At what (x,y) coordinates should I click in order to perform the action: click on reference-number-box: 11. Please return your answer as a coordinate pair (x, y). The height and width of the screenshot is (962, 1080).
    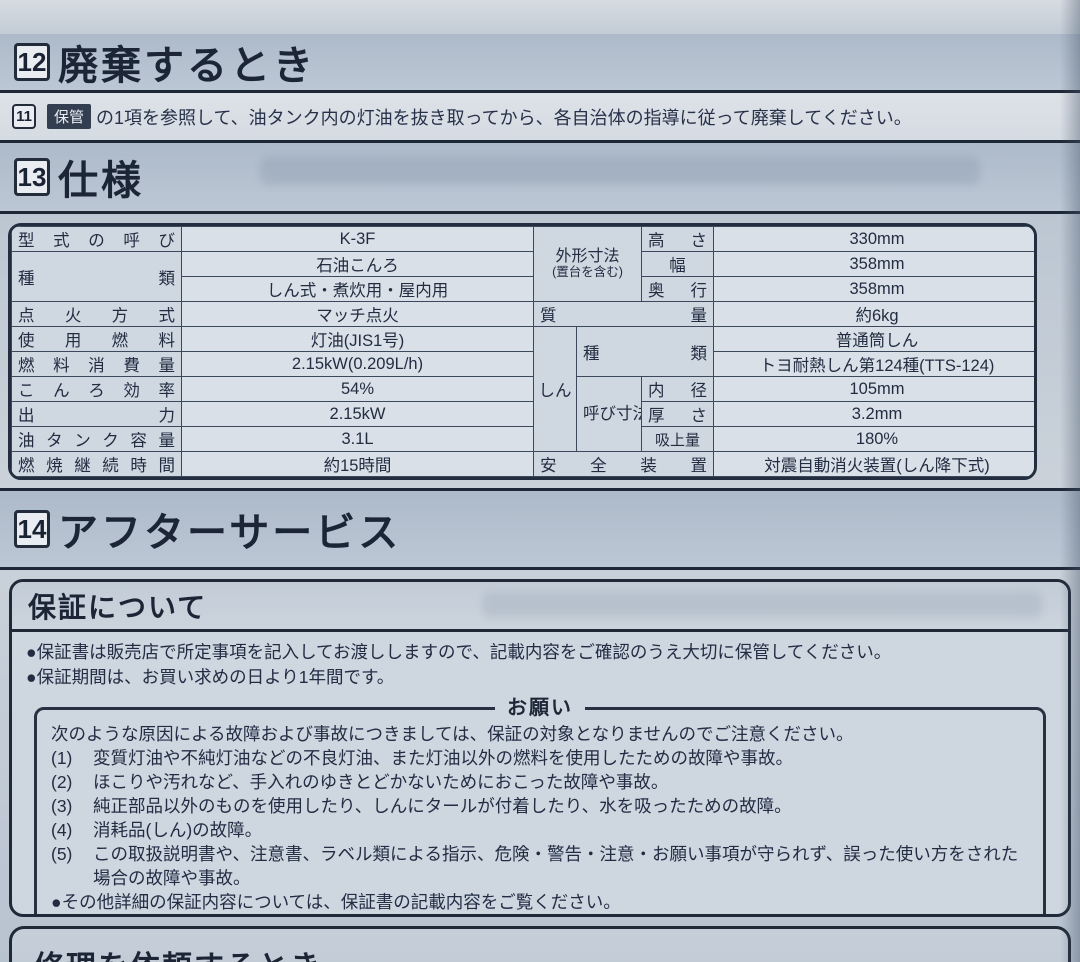
    Looking at the image, I should click on (24, 116).